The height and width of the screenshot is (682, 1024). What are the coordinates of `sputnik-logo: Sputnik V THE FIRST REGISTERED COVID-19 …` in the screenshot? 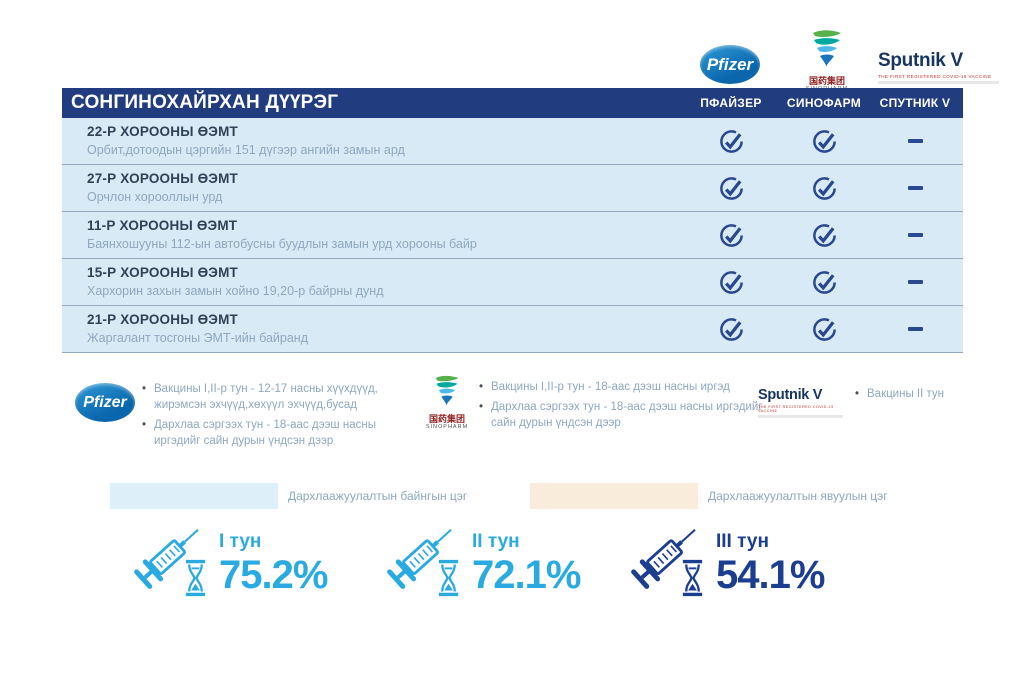 It's located at (944, 67).